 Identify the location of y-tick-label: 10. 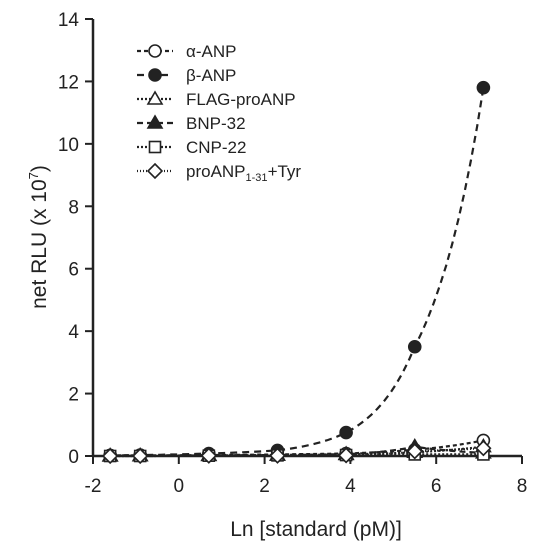
(68, 145).